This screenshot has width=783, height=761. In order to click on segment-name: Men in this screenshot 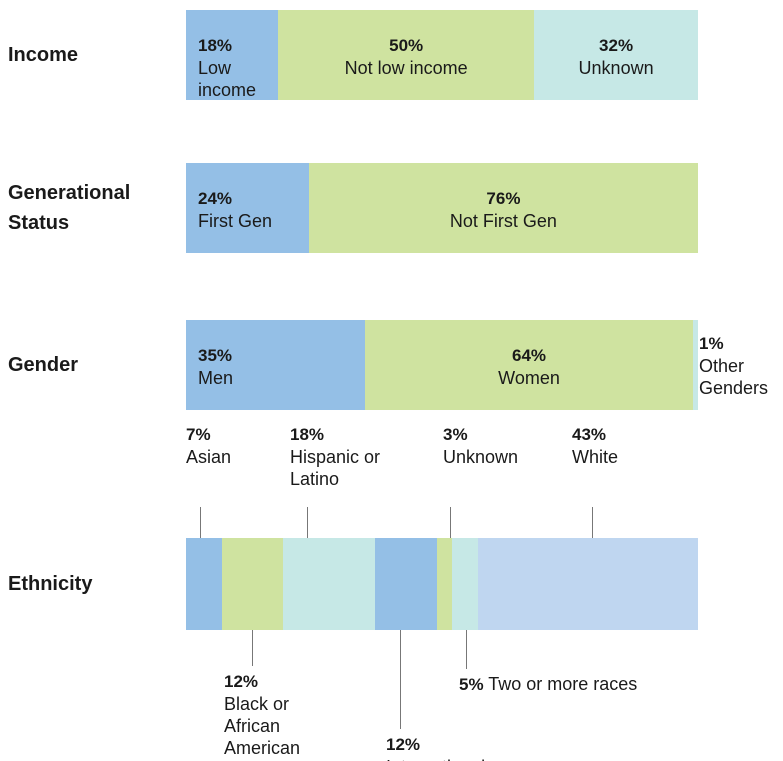, I will do `click(216, 378)`.